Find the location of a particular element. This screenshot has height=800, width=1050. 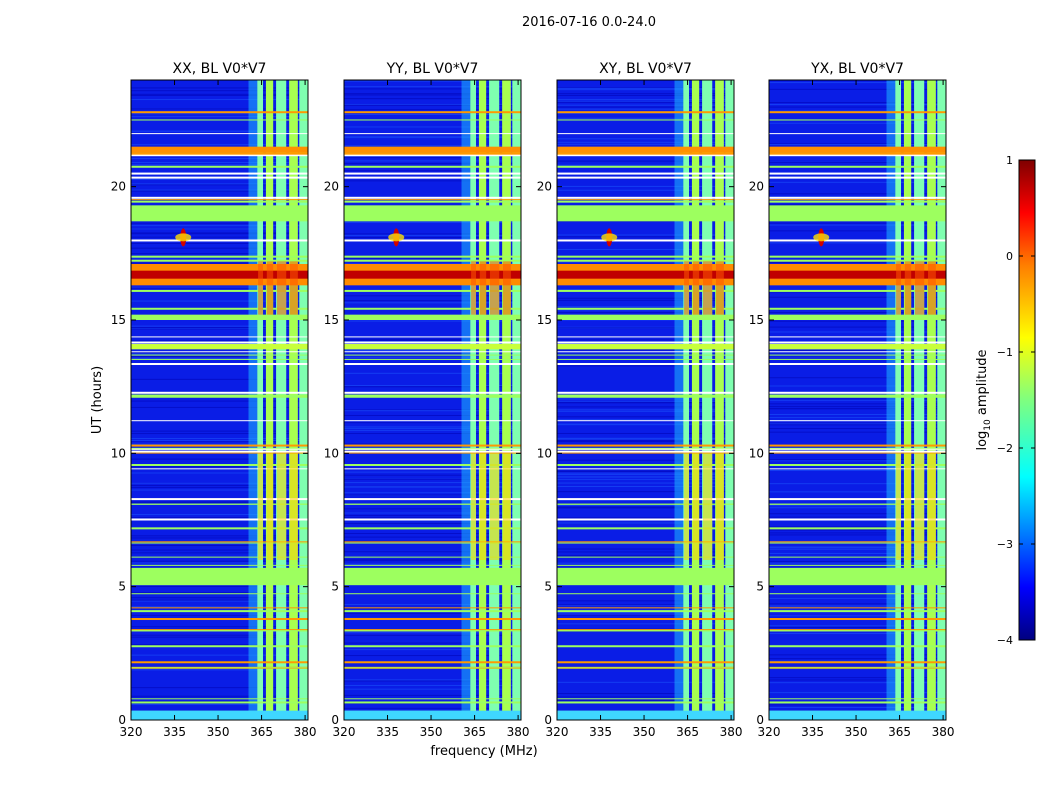

x-tick-label: 350 is located at coordinates (856, 732).